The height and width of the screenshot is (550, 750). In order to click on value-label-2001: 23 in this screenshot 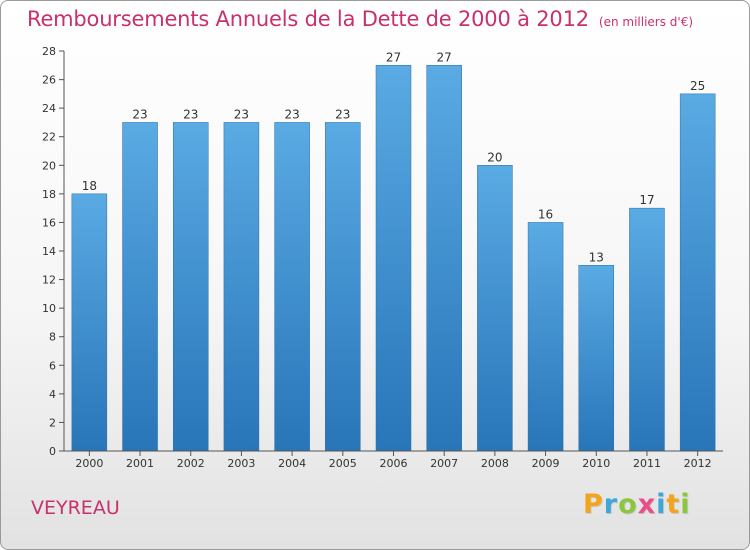, I will do `click(139, 114)`.